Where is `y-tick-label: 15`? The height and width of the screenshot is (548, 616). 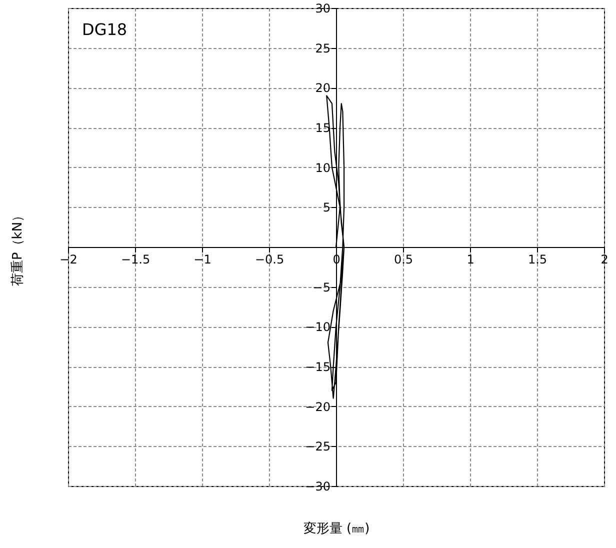
y-tick-label: 15 is located at coordinates (322, 128).